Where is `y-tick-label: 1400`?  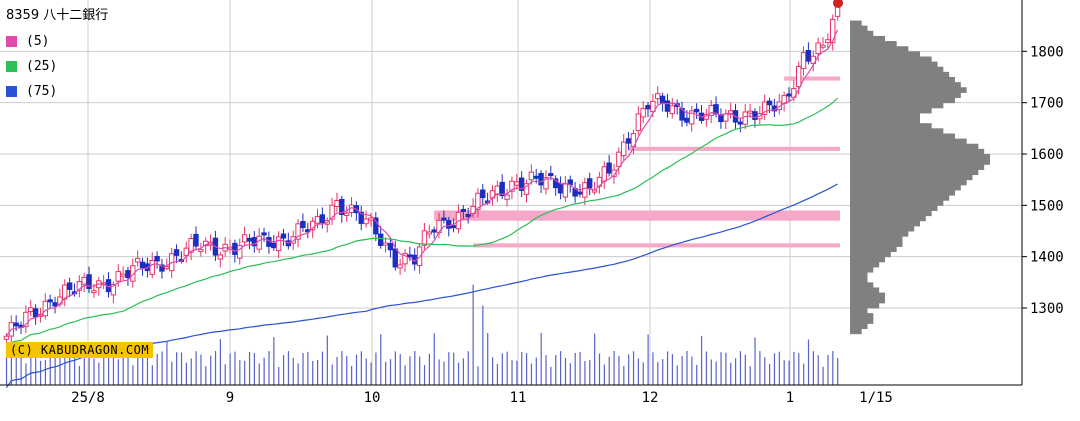
y-tick-label: 1400 is located at coordinates (1047, 258).